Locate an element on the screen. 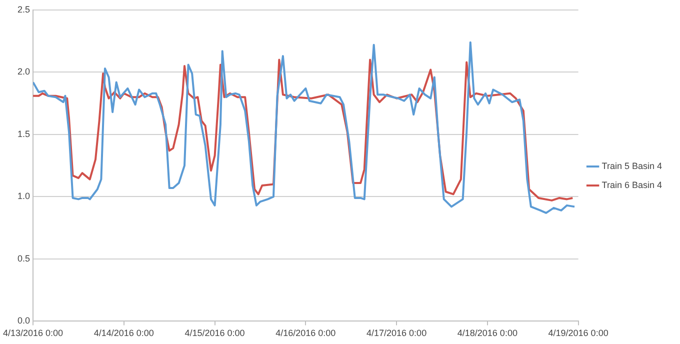  y-tick-label: 0.5 is located at coordinates (24, 258).